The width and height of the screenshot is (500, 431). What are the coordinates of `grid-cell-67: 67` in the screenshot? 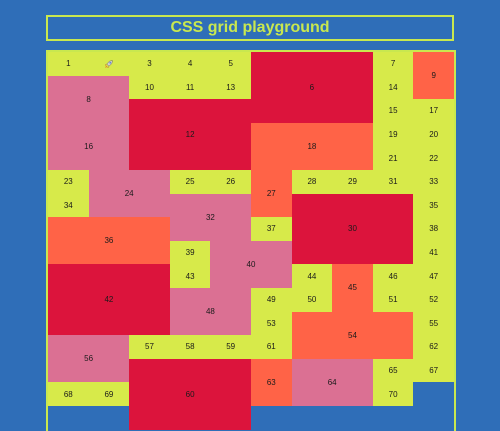 It's located at (433, 370).